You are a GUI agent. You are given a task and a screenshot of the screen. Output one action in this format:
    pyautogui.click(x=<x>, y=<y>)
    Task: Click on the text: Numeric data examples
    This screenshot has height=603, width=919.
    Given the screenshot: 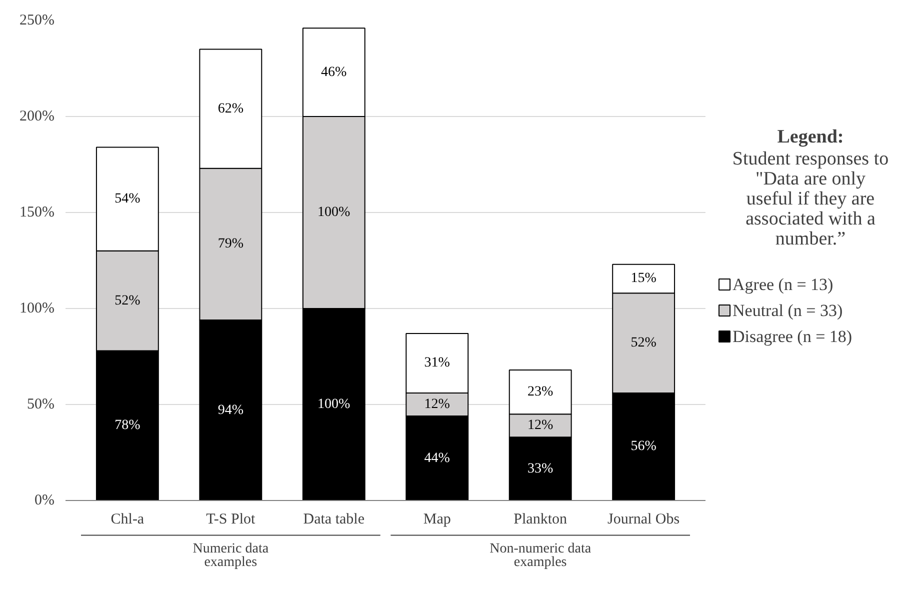 What is the action you would take?
    pyautogui.click(x=231, y=555)
    